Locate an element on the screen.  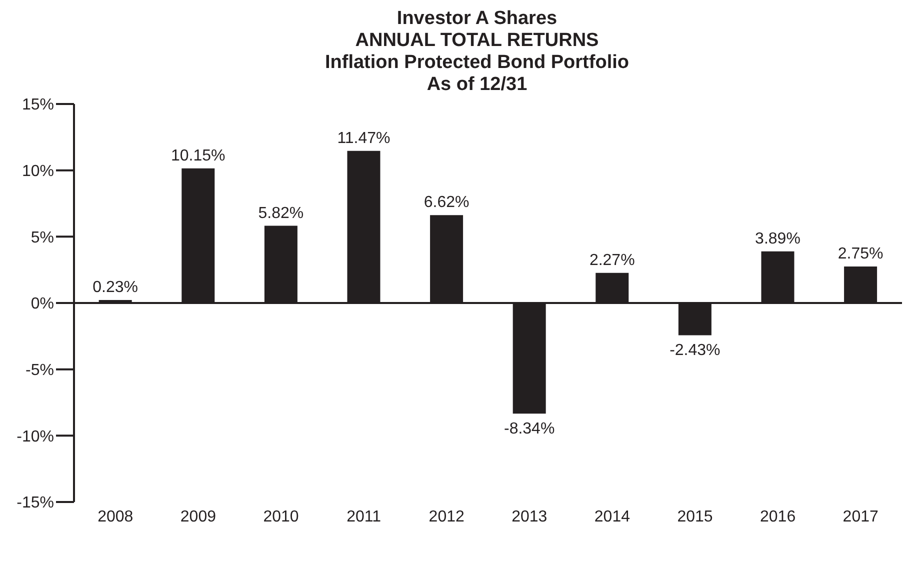
x-tick-label: 2013 is located at coordinates (530, 517).